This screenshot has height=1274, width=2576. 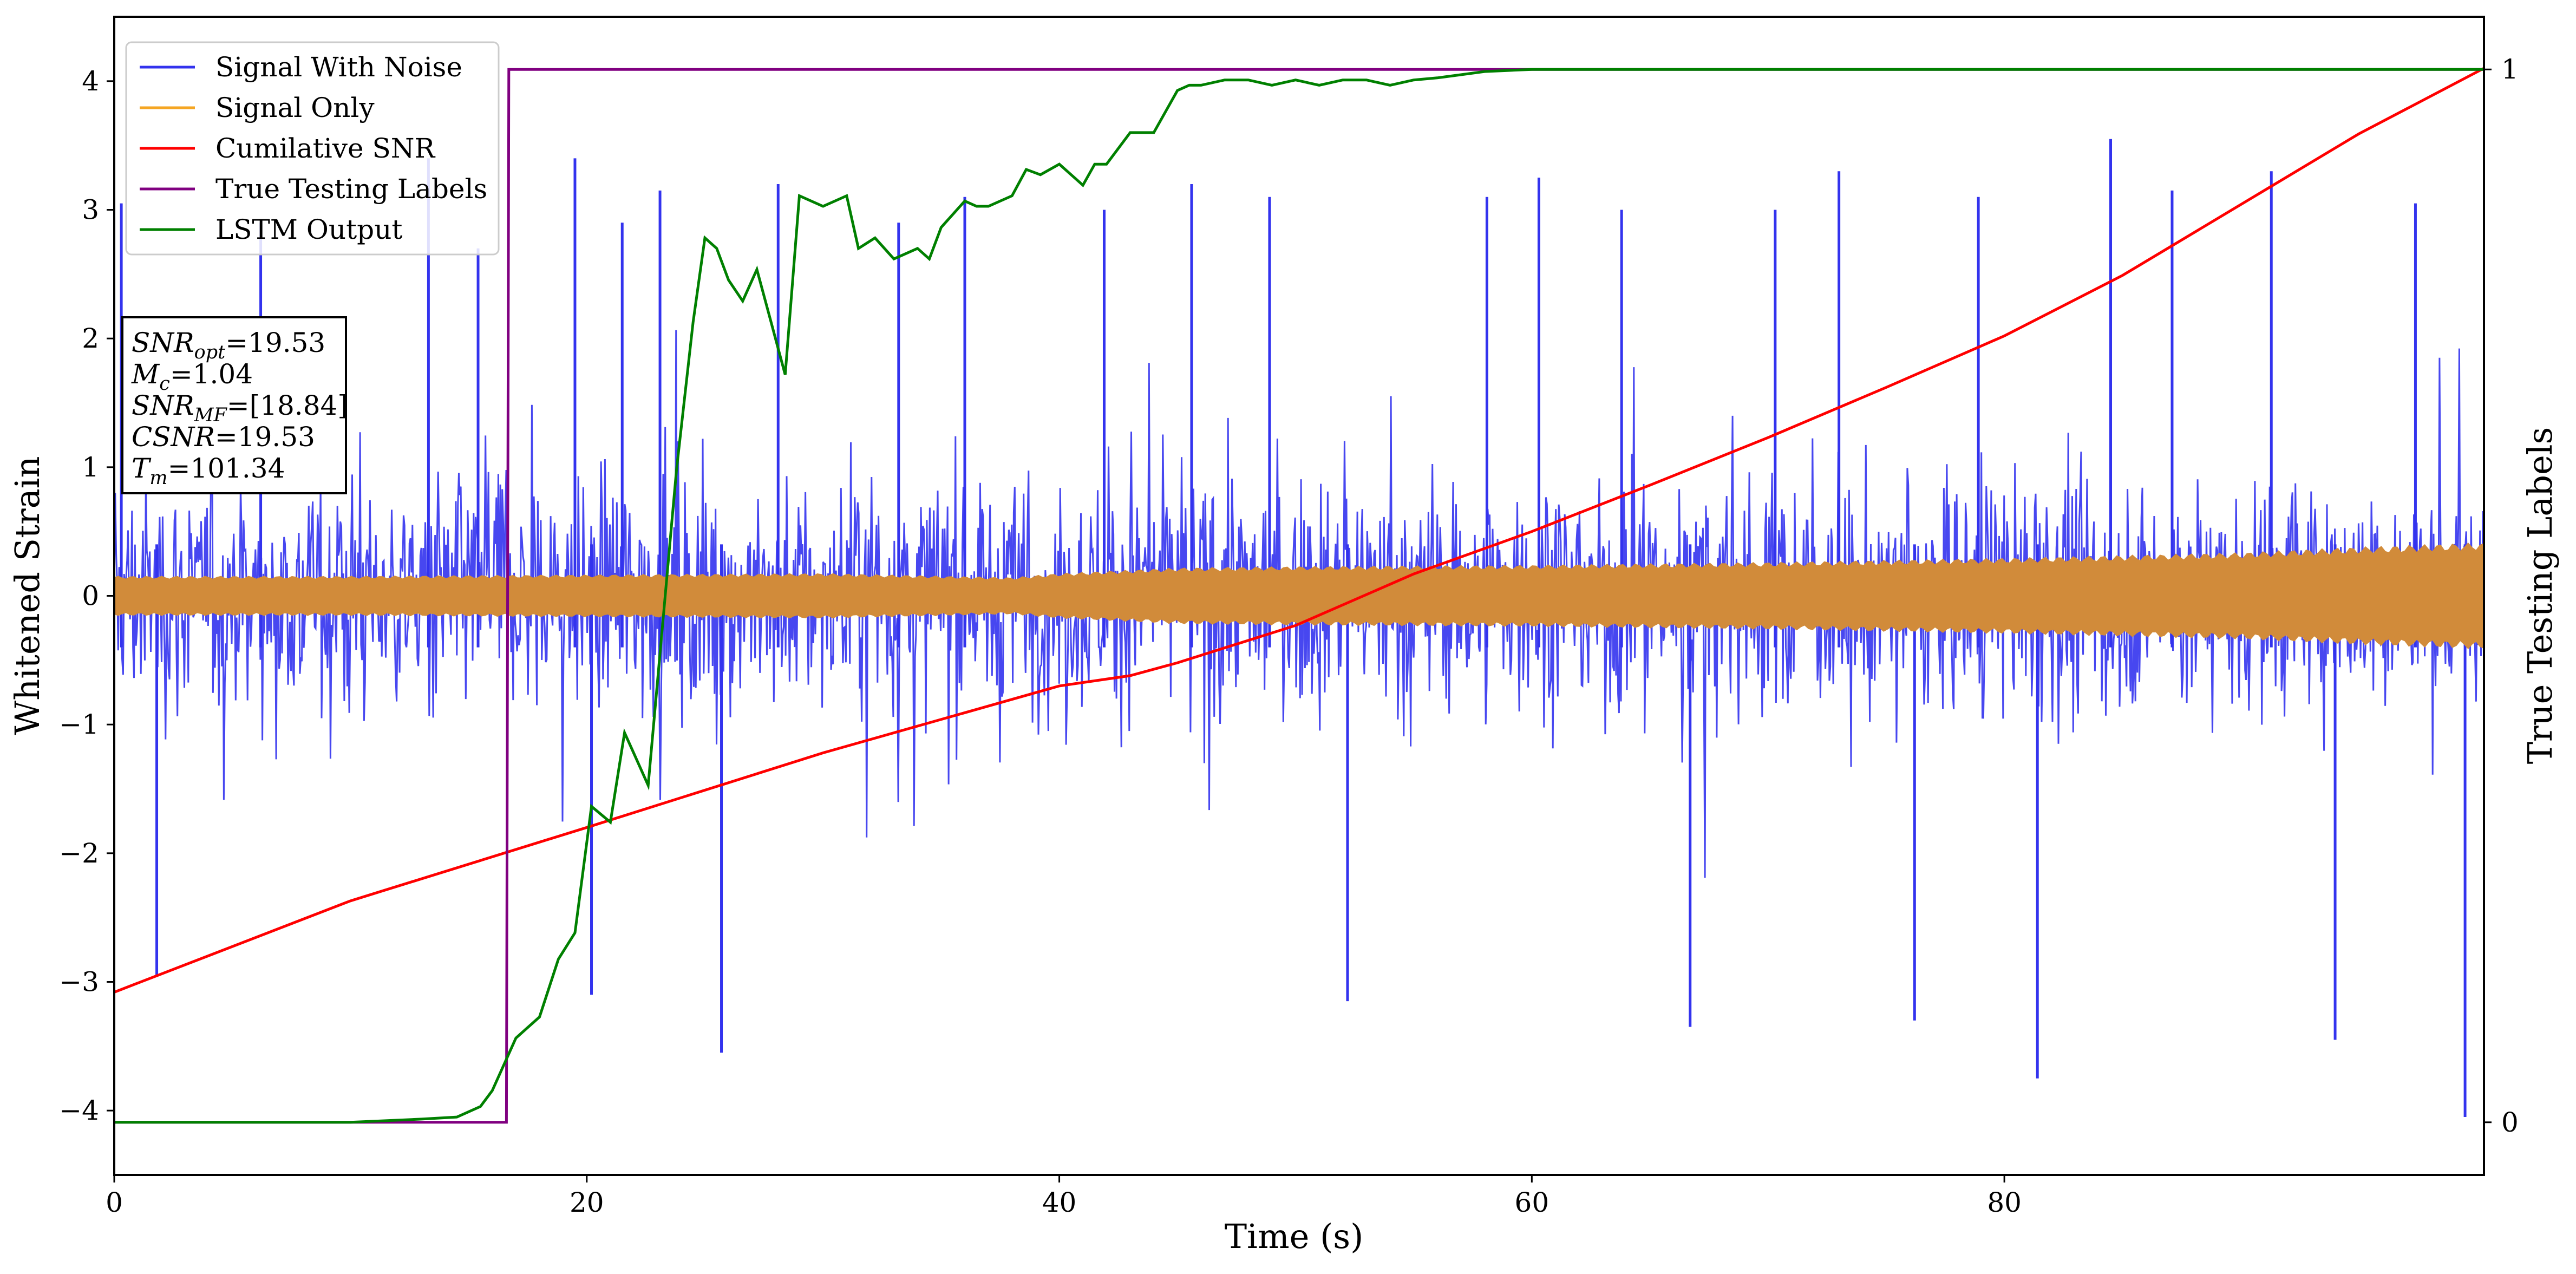 What do you see at coordinates (325, 148) in the screenshot?
I see `legend-label: Cumilative SNR` at bounding box center [325, 148].